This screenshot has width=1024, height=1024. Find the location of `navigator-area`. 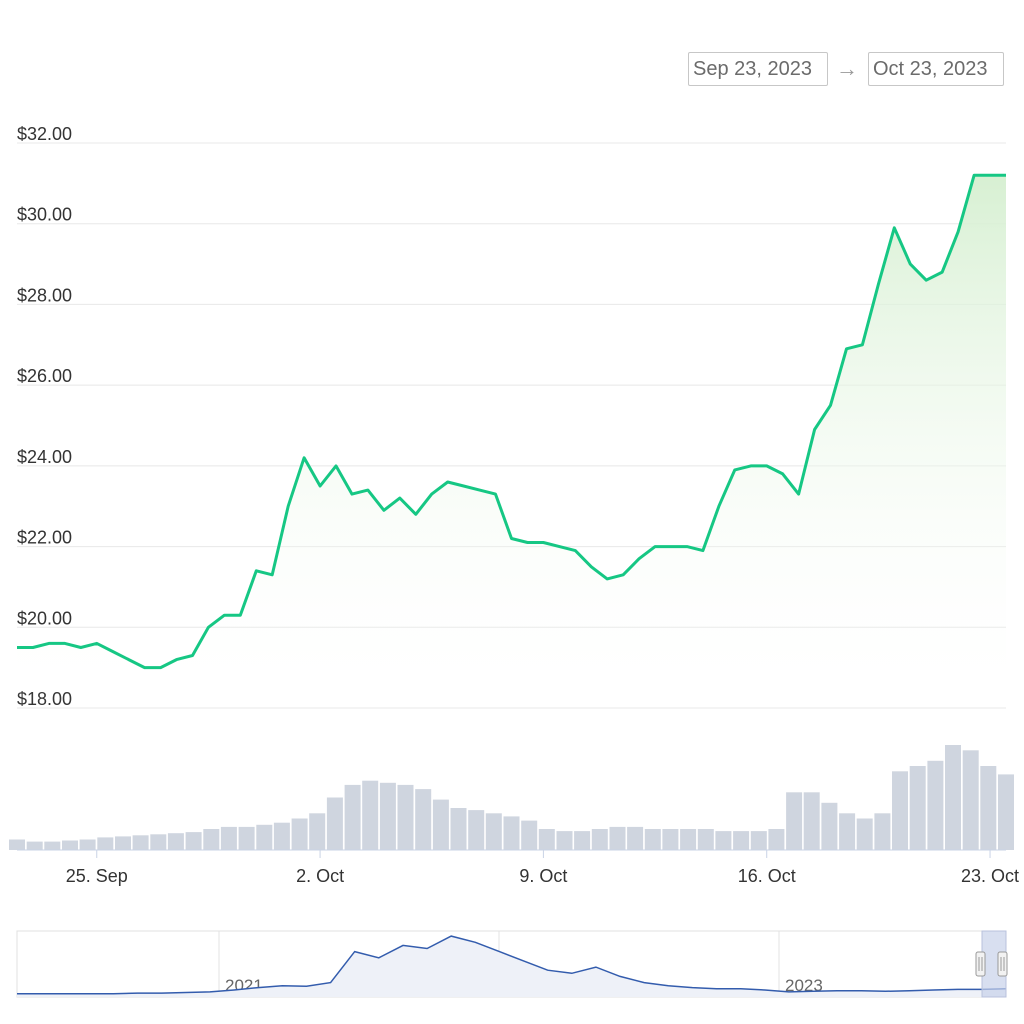

navigator-area is located at coordinates (511, 966).